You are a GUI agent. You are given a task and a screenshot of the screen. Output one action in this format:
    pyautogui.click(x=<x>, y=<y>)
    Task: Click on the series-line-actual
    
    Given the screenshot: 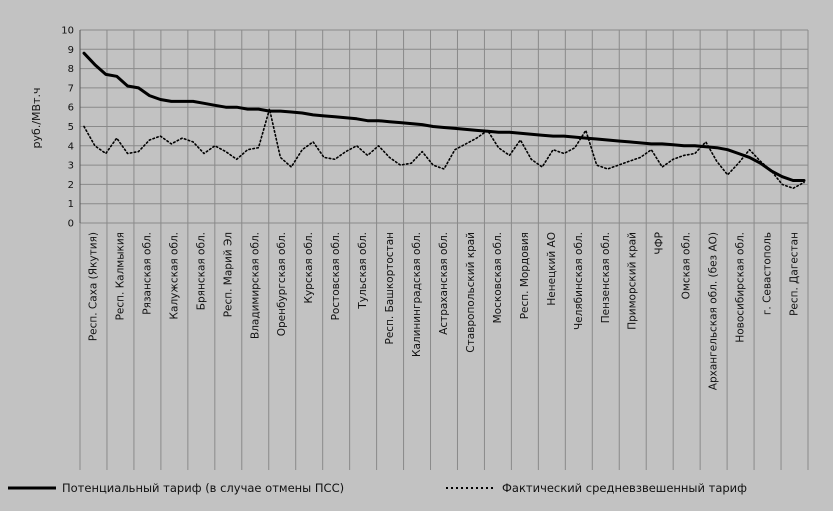 What is the action you would take?
    pyautogui.click(x=444, y=149)
    